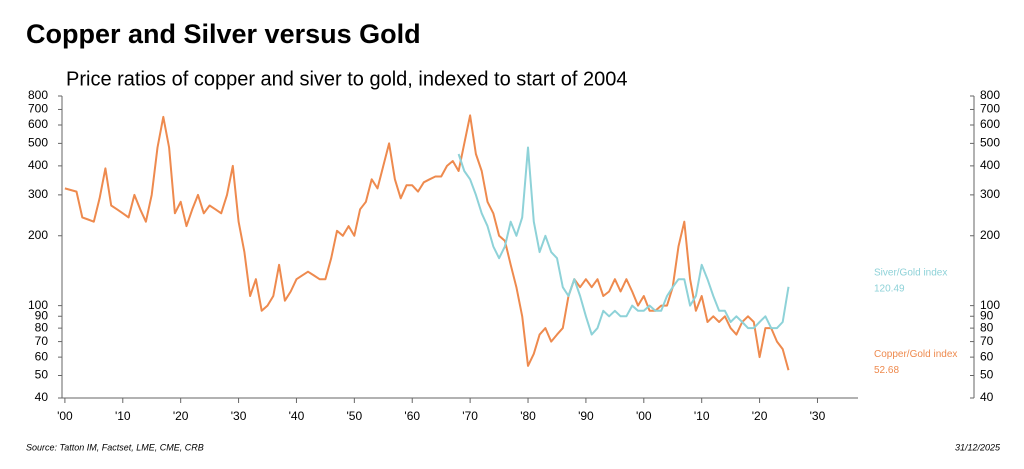  Describe the element at coordinates (38, 165) in the screenshot. I see `y-tick-label: 400` at that location.